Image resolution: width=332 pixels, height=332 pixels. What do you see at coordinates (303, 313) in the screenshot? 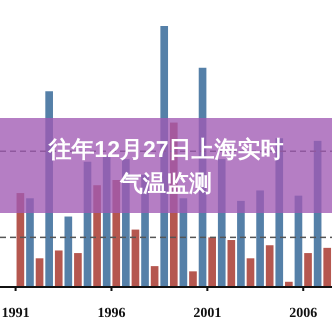
I see `x-tick-label: 2006` at bounding box center [303, 313].